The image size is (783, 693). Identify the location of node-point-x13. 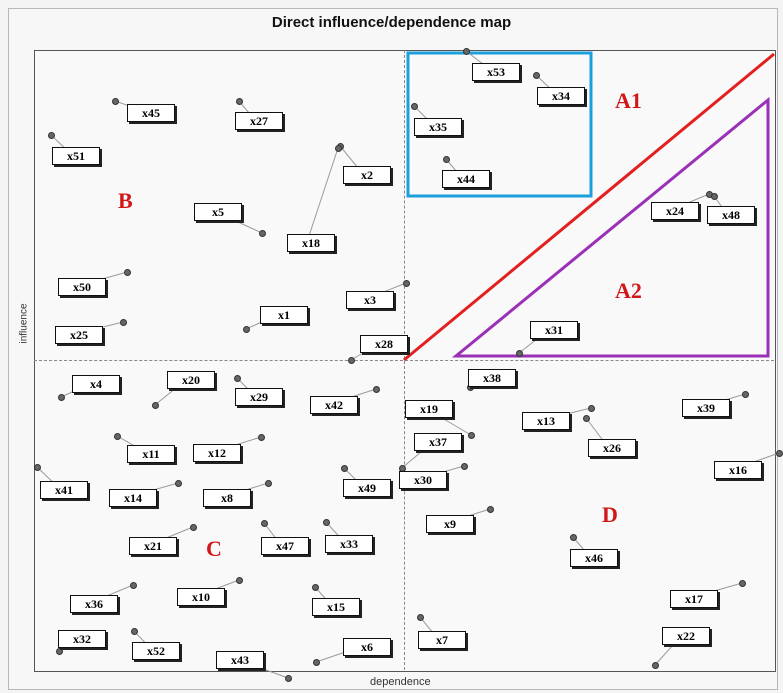
(591, 408).